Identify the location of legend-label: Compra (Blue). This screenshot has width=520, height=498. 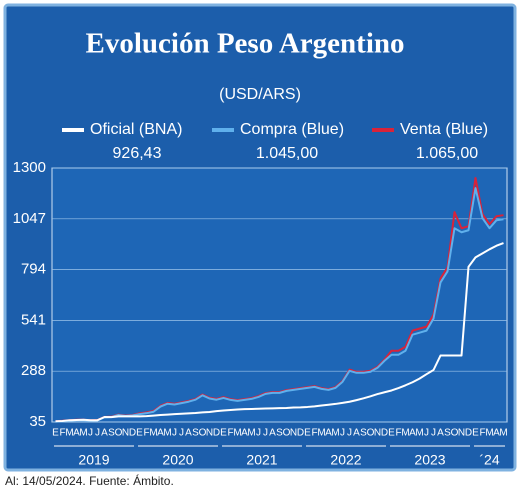
(292, 129).